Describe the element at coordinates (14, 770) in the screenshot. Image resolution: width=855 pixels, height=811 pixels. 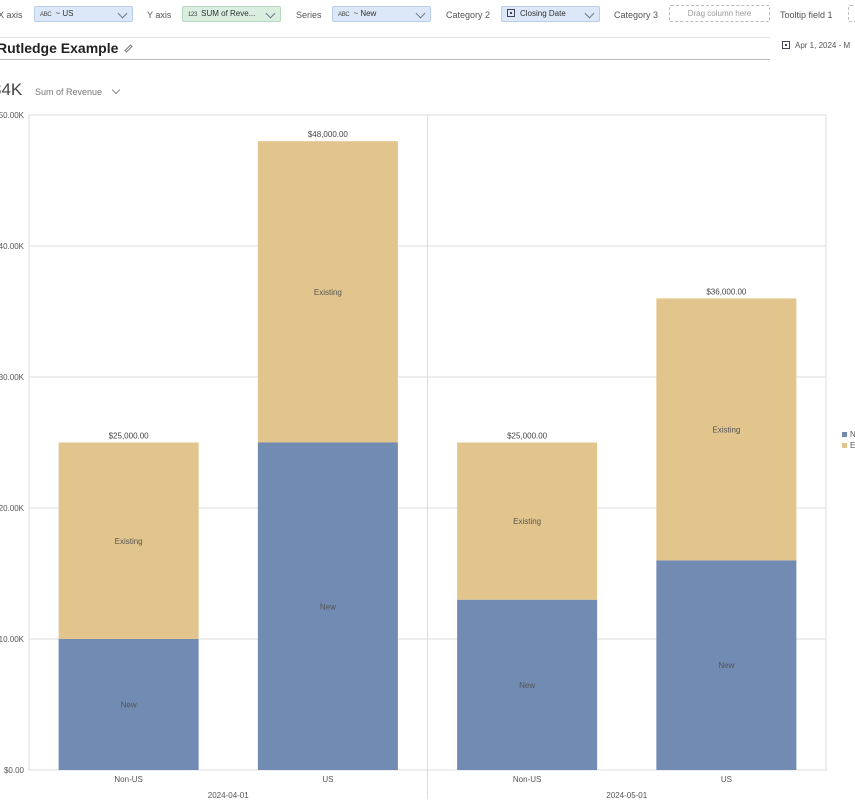
I see `y-tick-label: $0.00` at that location.